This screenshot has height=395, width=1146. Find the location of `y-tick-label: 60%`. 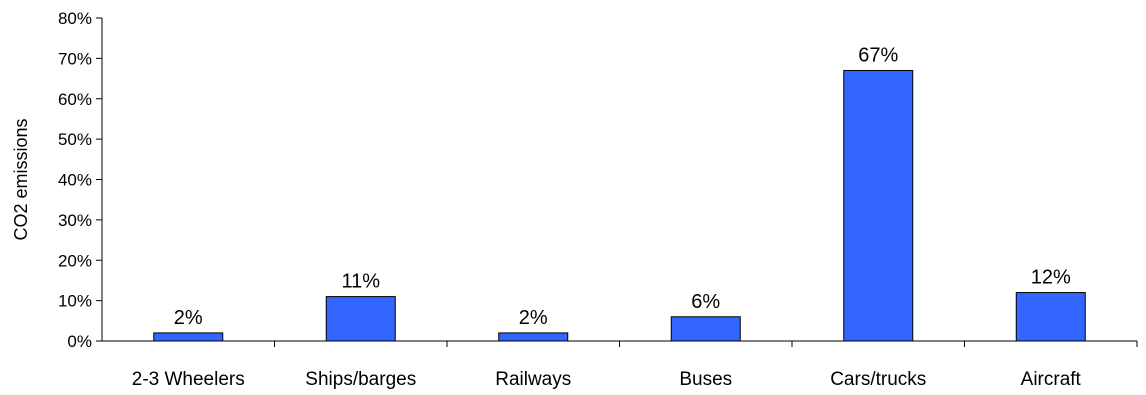

y-tick-label: 60% is located at coordinates (75, 99).